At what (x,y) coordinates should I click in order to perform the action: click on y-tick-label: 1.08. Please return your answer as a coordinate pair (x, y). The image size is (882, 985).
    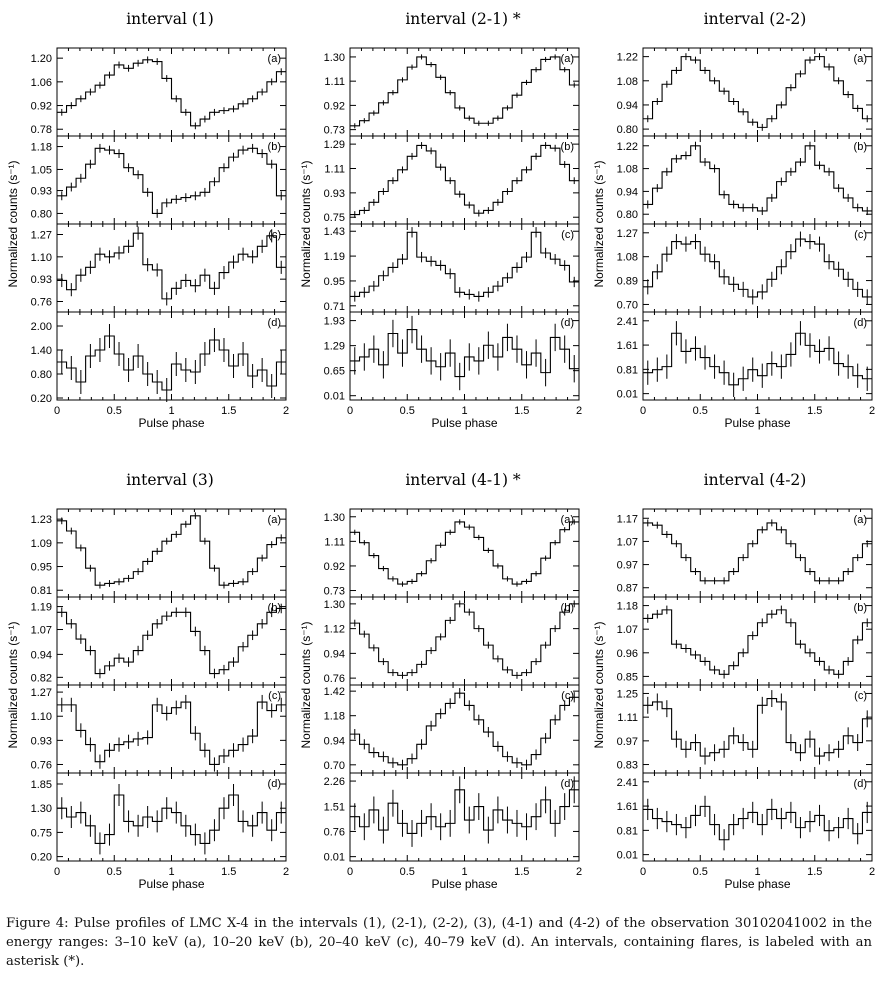
    Looking at the image, I should click on (627, 258).